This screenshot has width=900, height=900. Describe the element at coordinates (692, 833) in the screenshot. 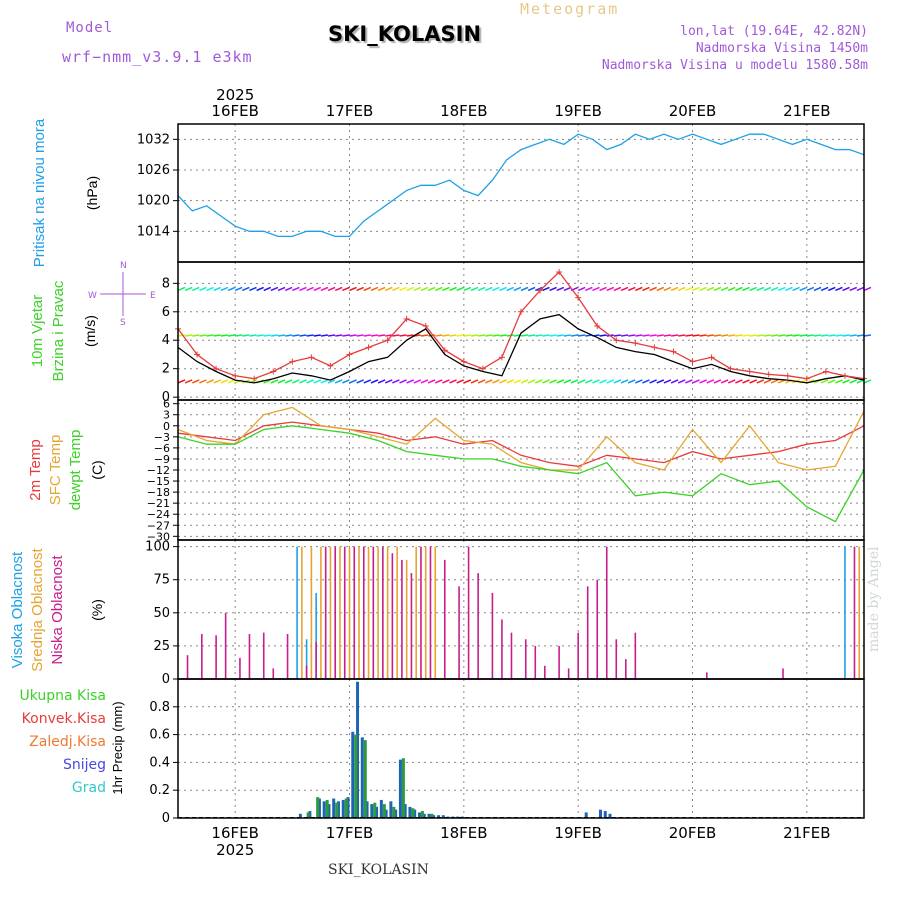

I see `day-label-bottom: 20FEB` at that location.